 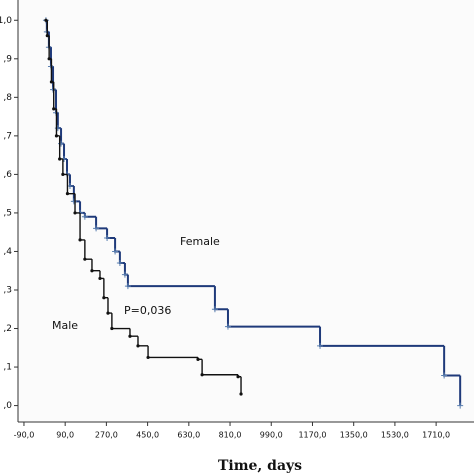 I want to click on x-tick-label: 270,0, so click(x=106, y=435).